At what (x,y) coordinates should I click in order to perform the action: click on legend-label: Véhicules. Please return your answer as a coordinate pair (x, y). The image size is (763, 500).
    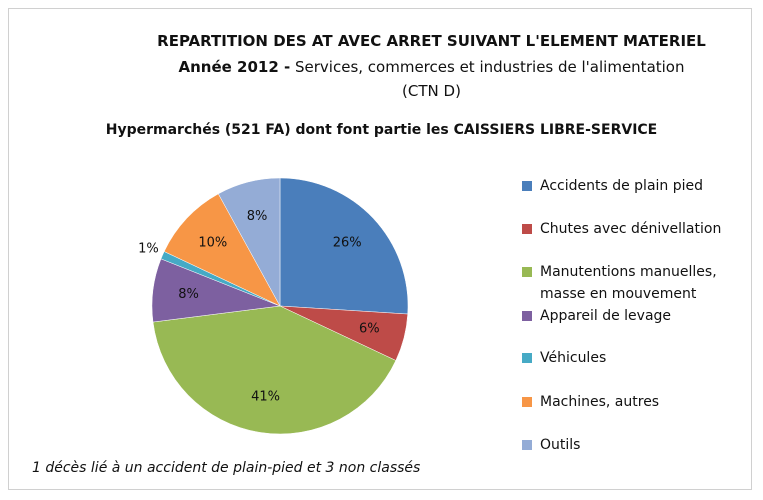
    Looking at the image, I should click on (573, 358).